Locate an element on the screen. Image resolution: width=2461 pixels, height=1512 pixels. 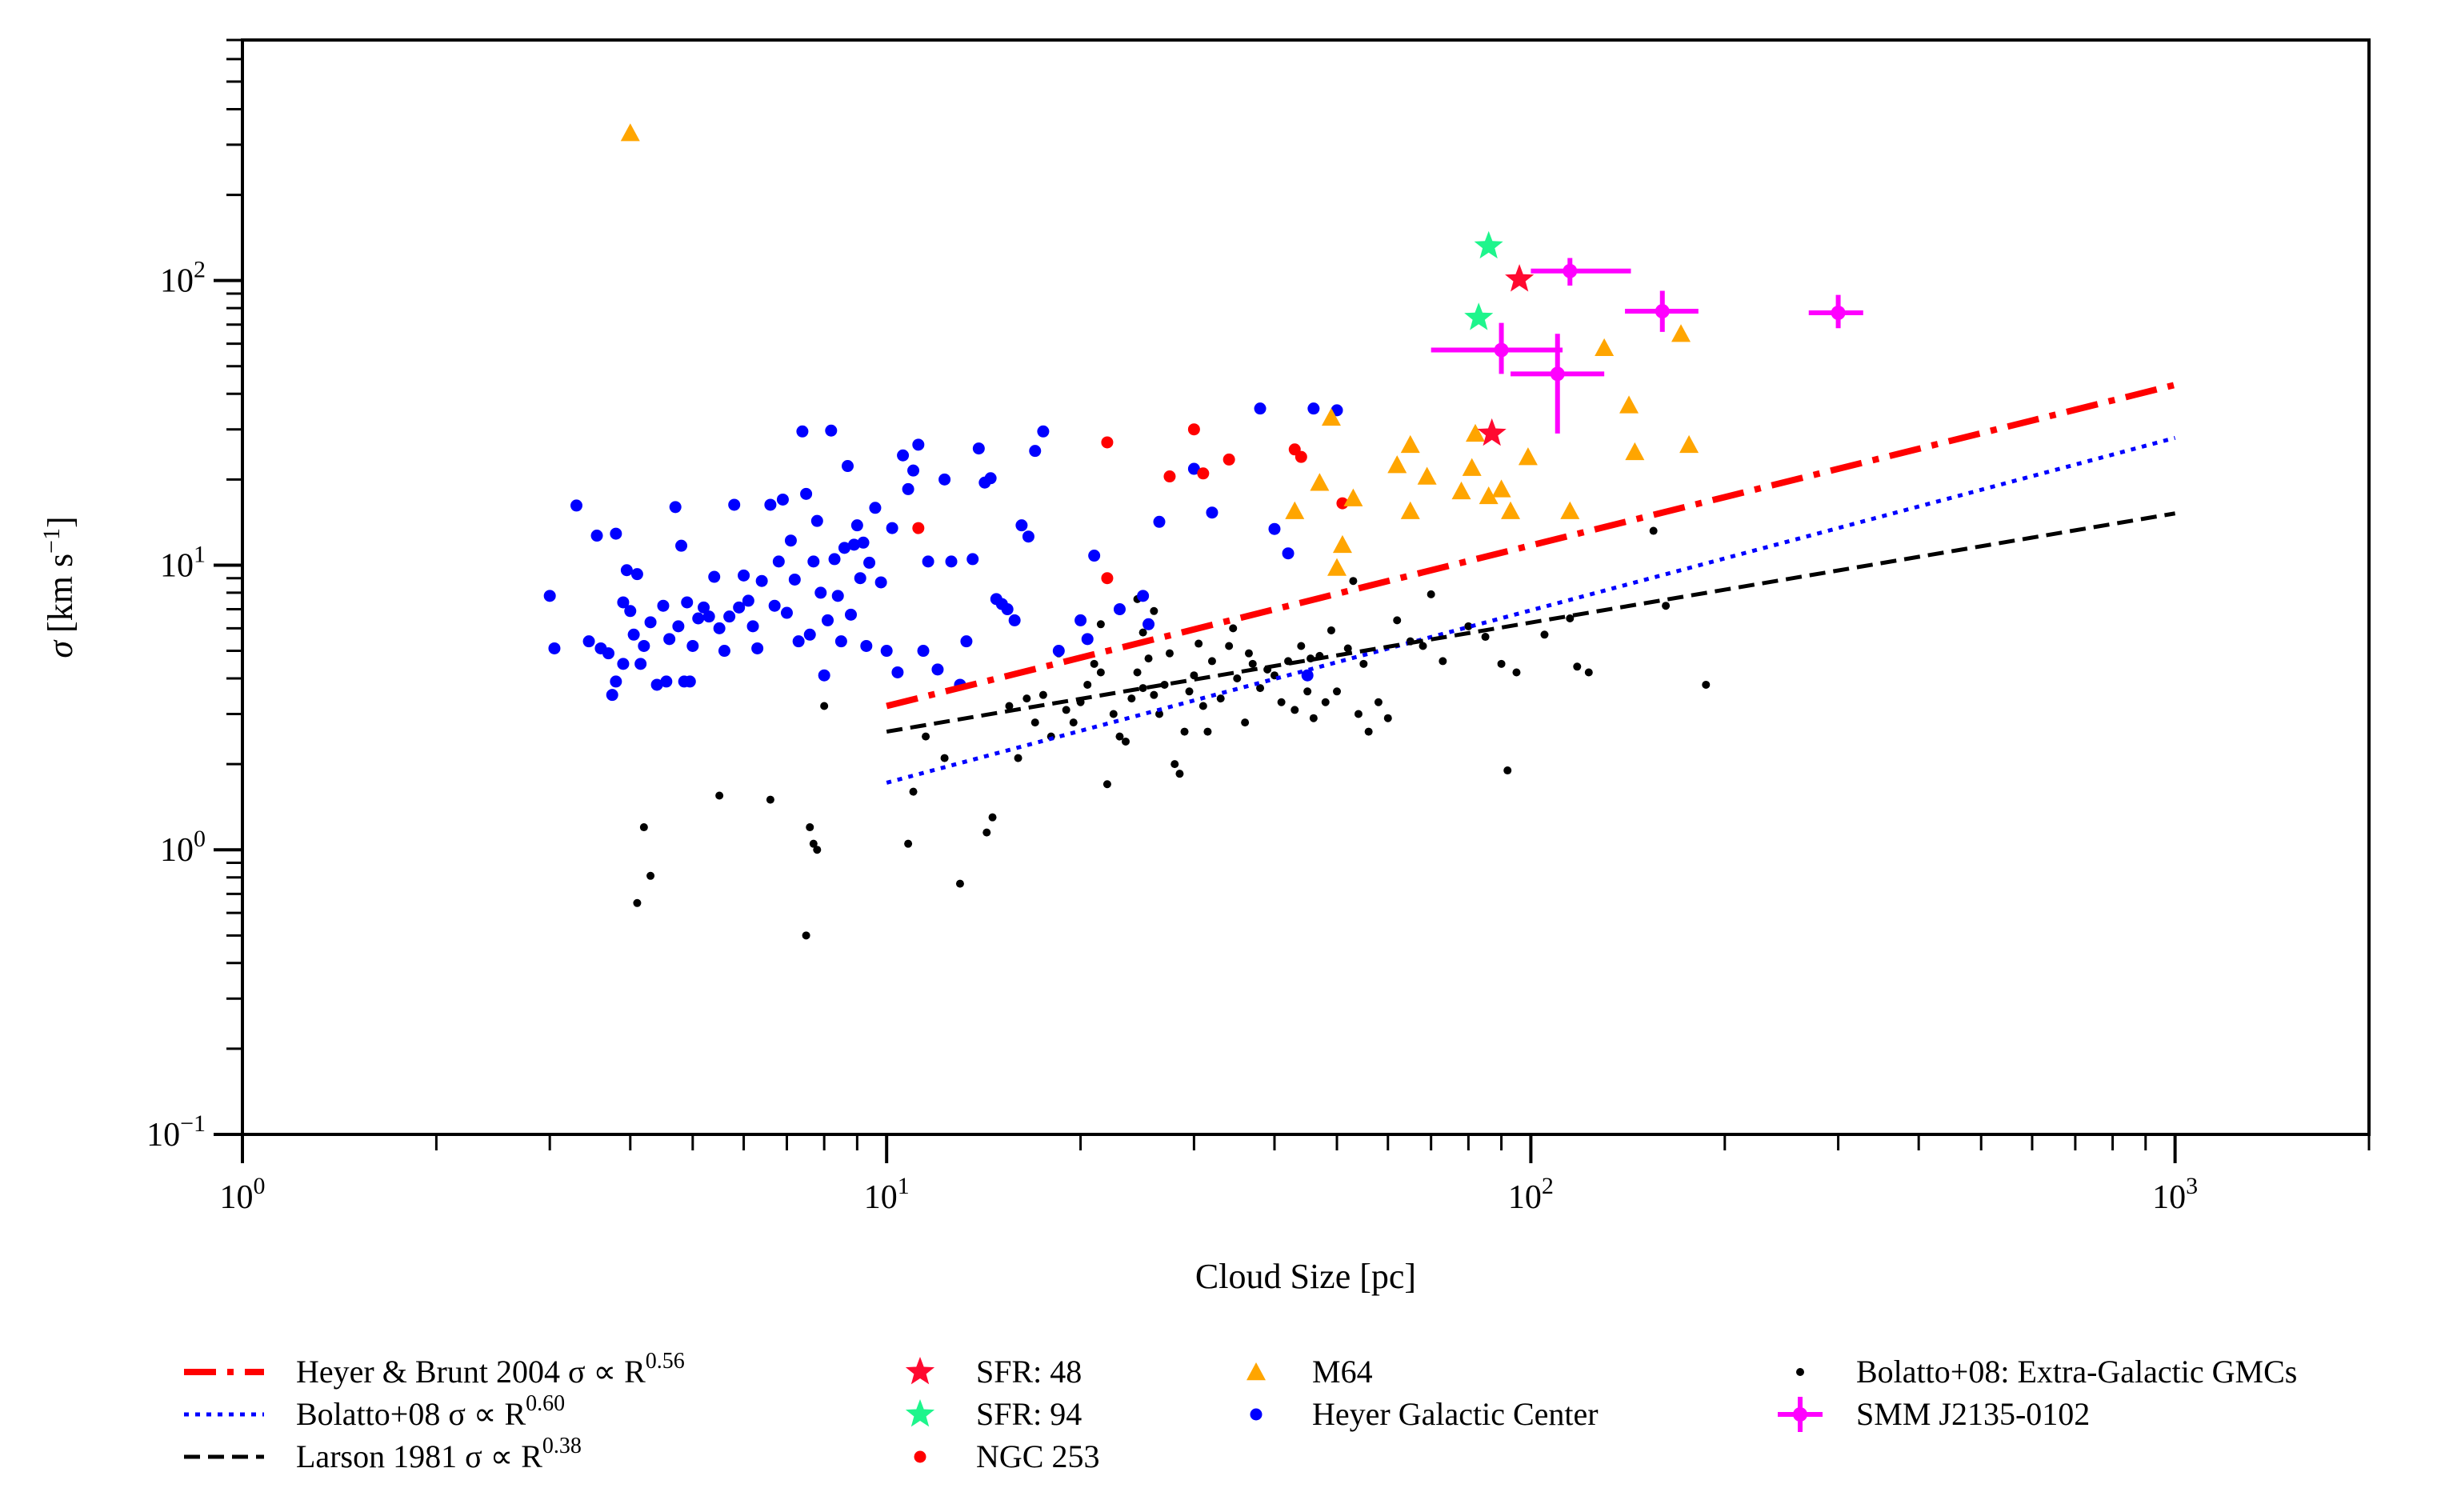
point-sfr94 is located at coordinates (1479, 316).